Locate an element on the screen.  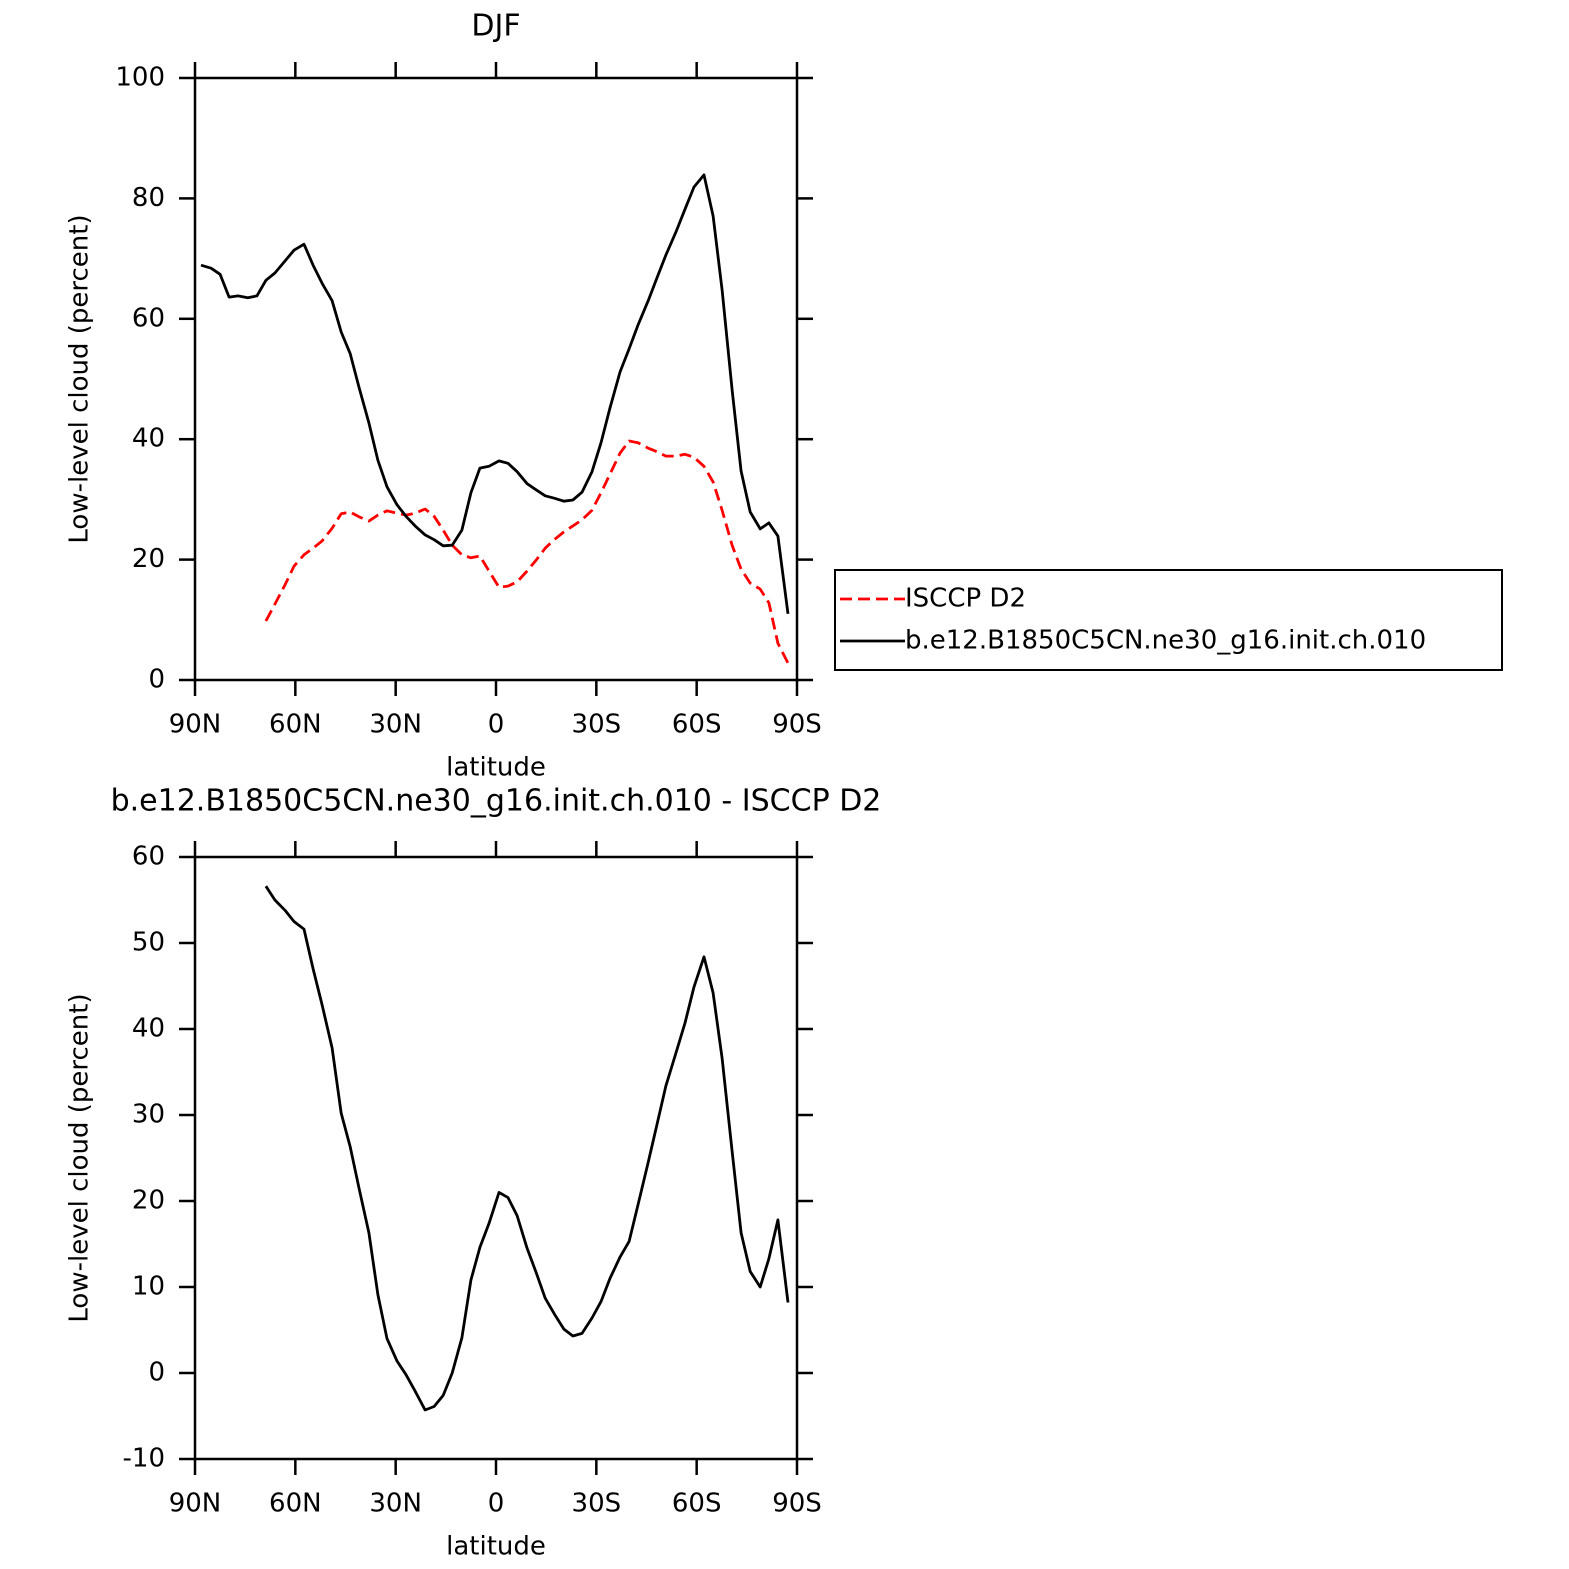
y-tick-label: 100 is located at coordinates (140, 78).